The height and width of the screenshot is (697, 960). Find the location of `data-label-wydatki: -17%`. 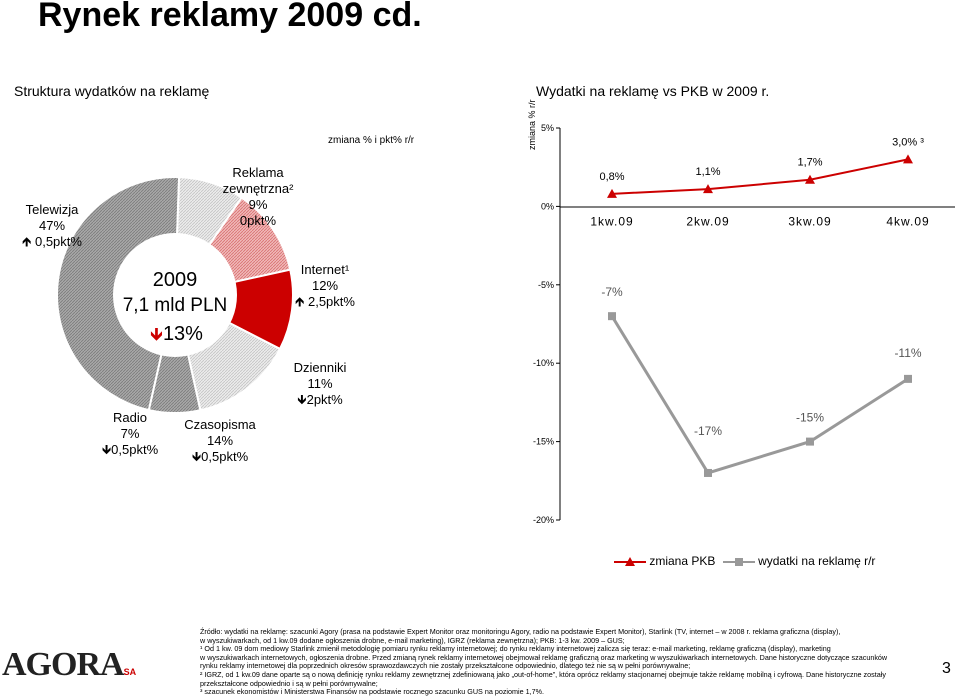

data-label-wydatki: -17% is located at coordinates (708, 431).